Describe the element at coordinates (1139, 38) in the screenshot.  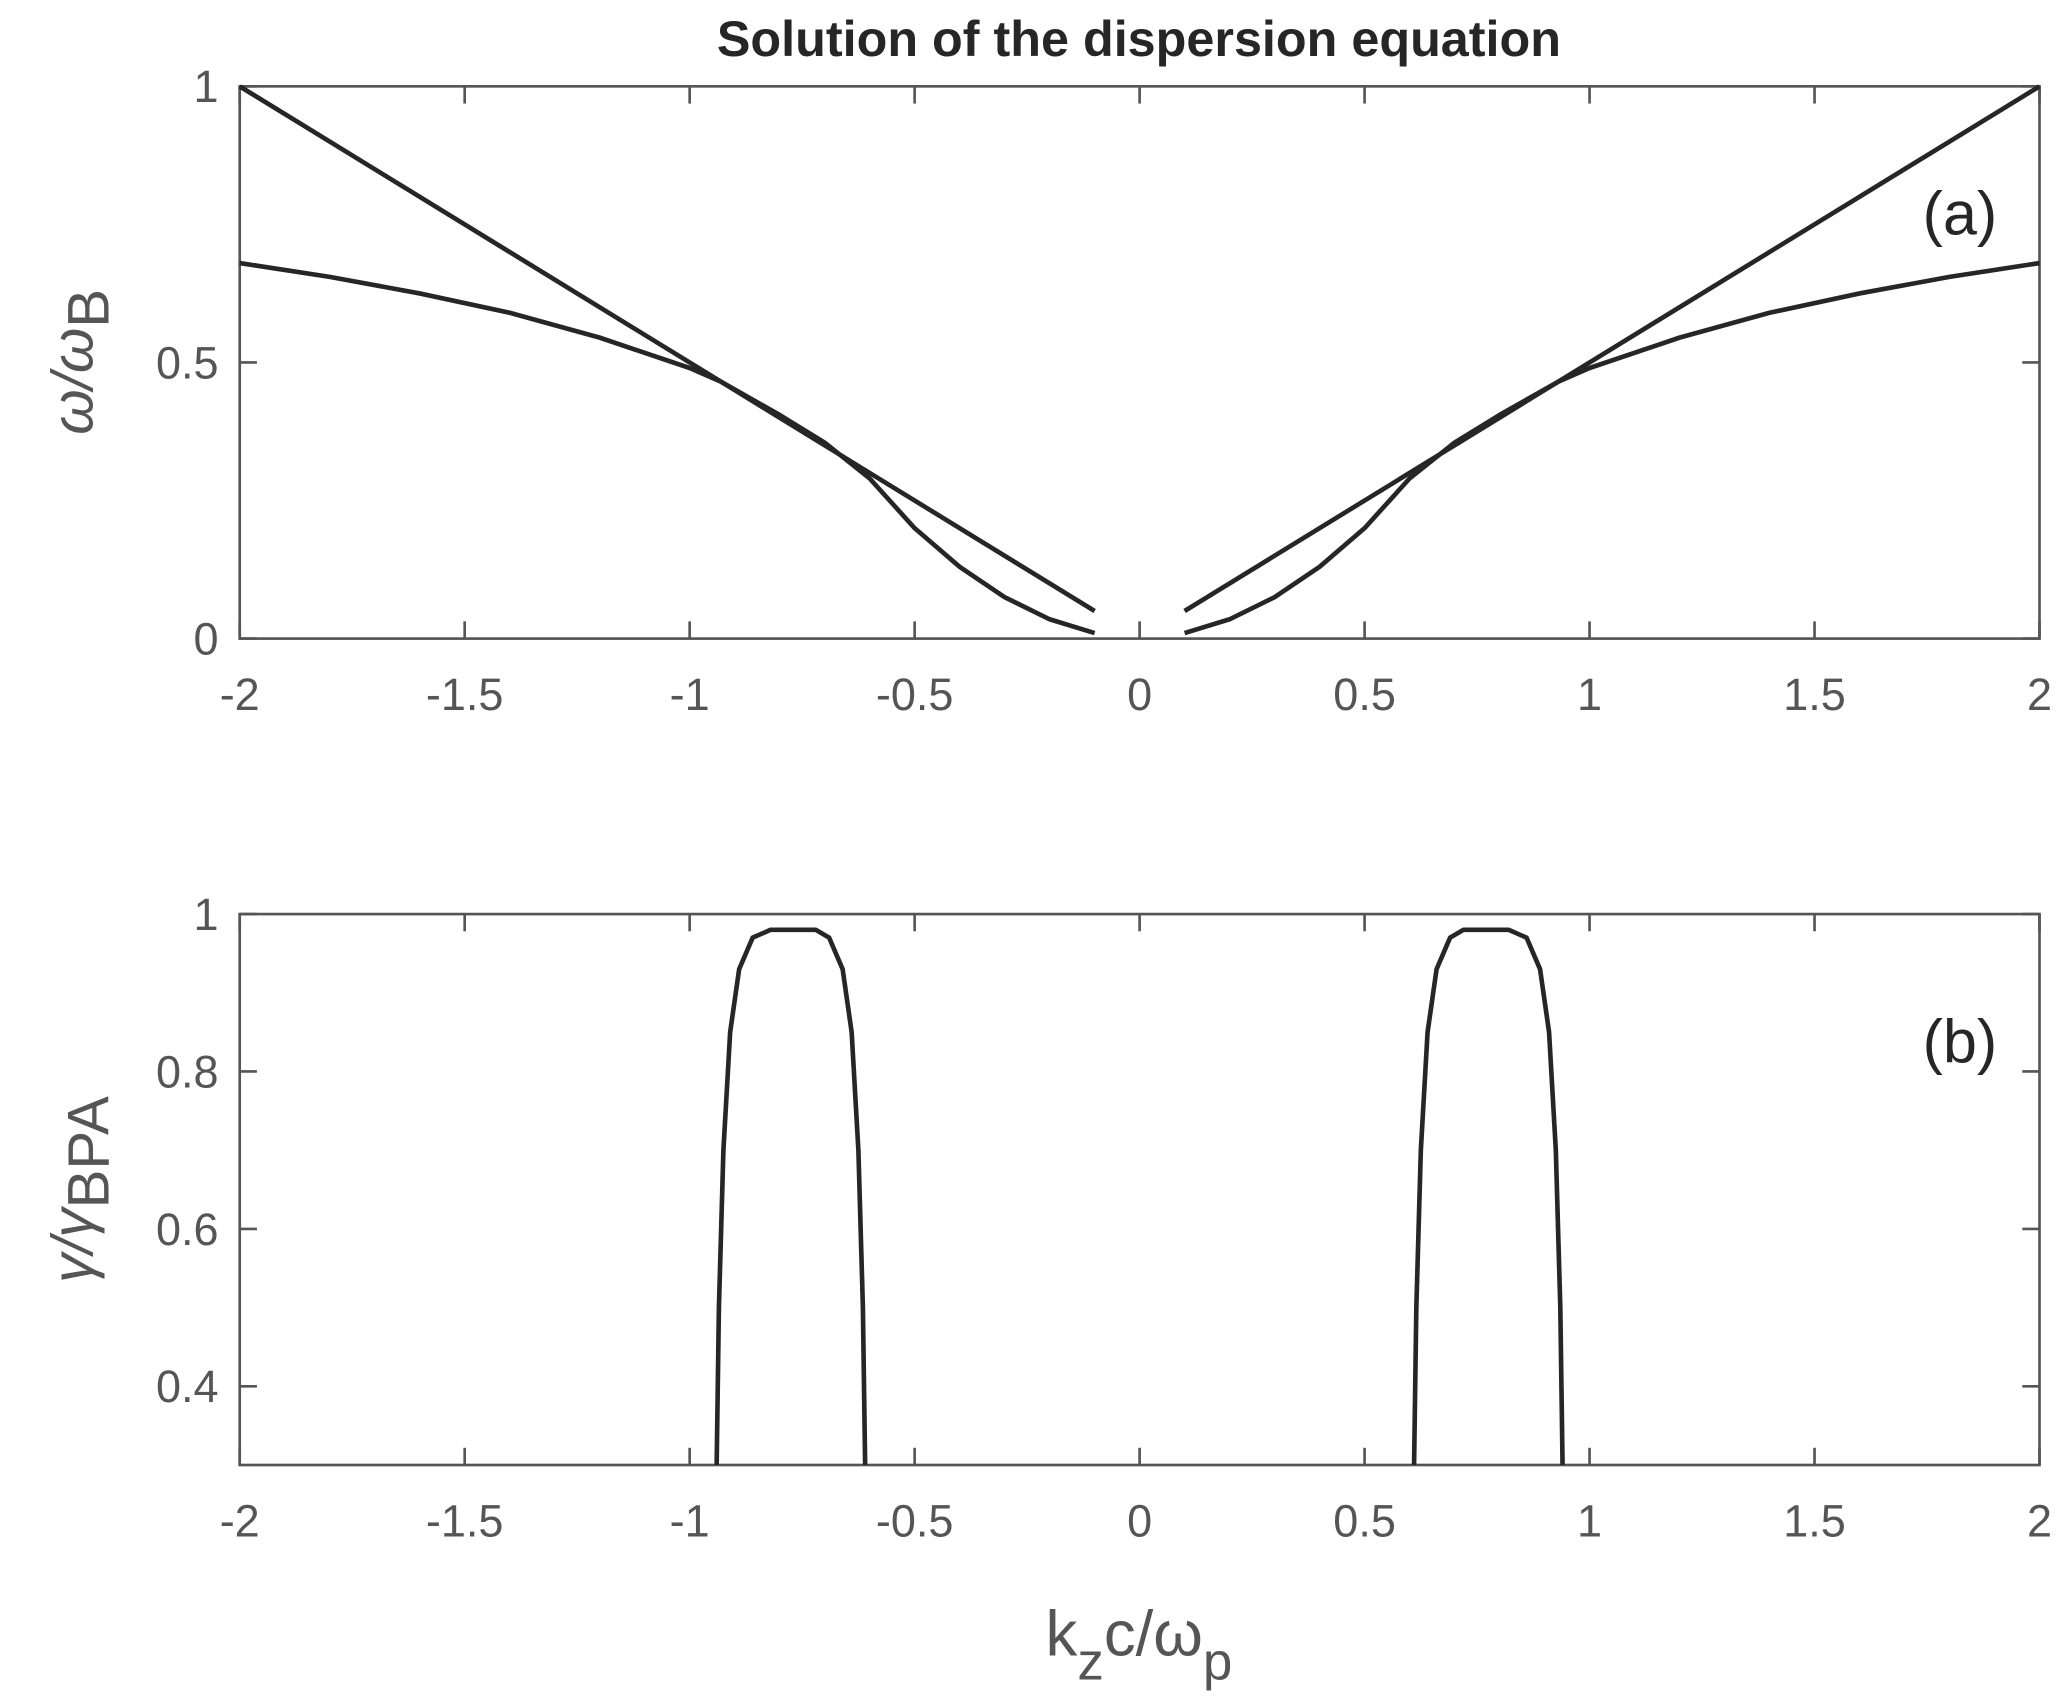
I see `chart-title: Solution of the dispersion equation` at that location.